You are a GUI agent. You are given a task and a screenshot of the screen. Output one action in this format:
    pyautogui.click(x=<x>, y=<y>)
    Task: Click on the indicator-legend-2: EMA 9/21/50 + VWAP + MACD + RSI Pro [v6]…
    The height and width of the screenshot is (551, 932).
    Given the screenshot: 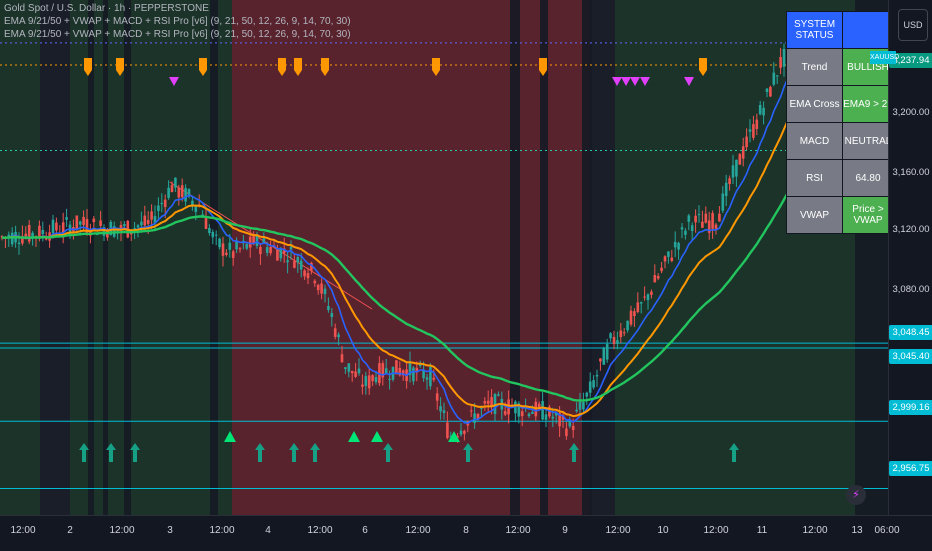 What is the action you would take?
    pyautogui.click(x=177, y=34)
    